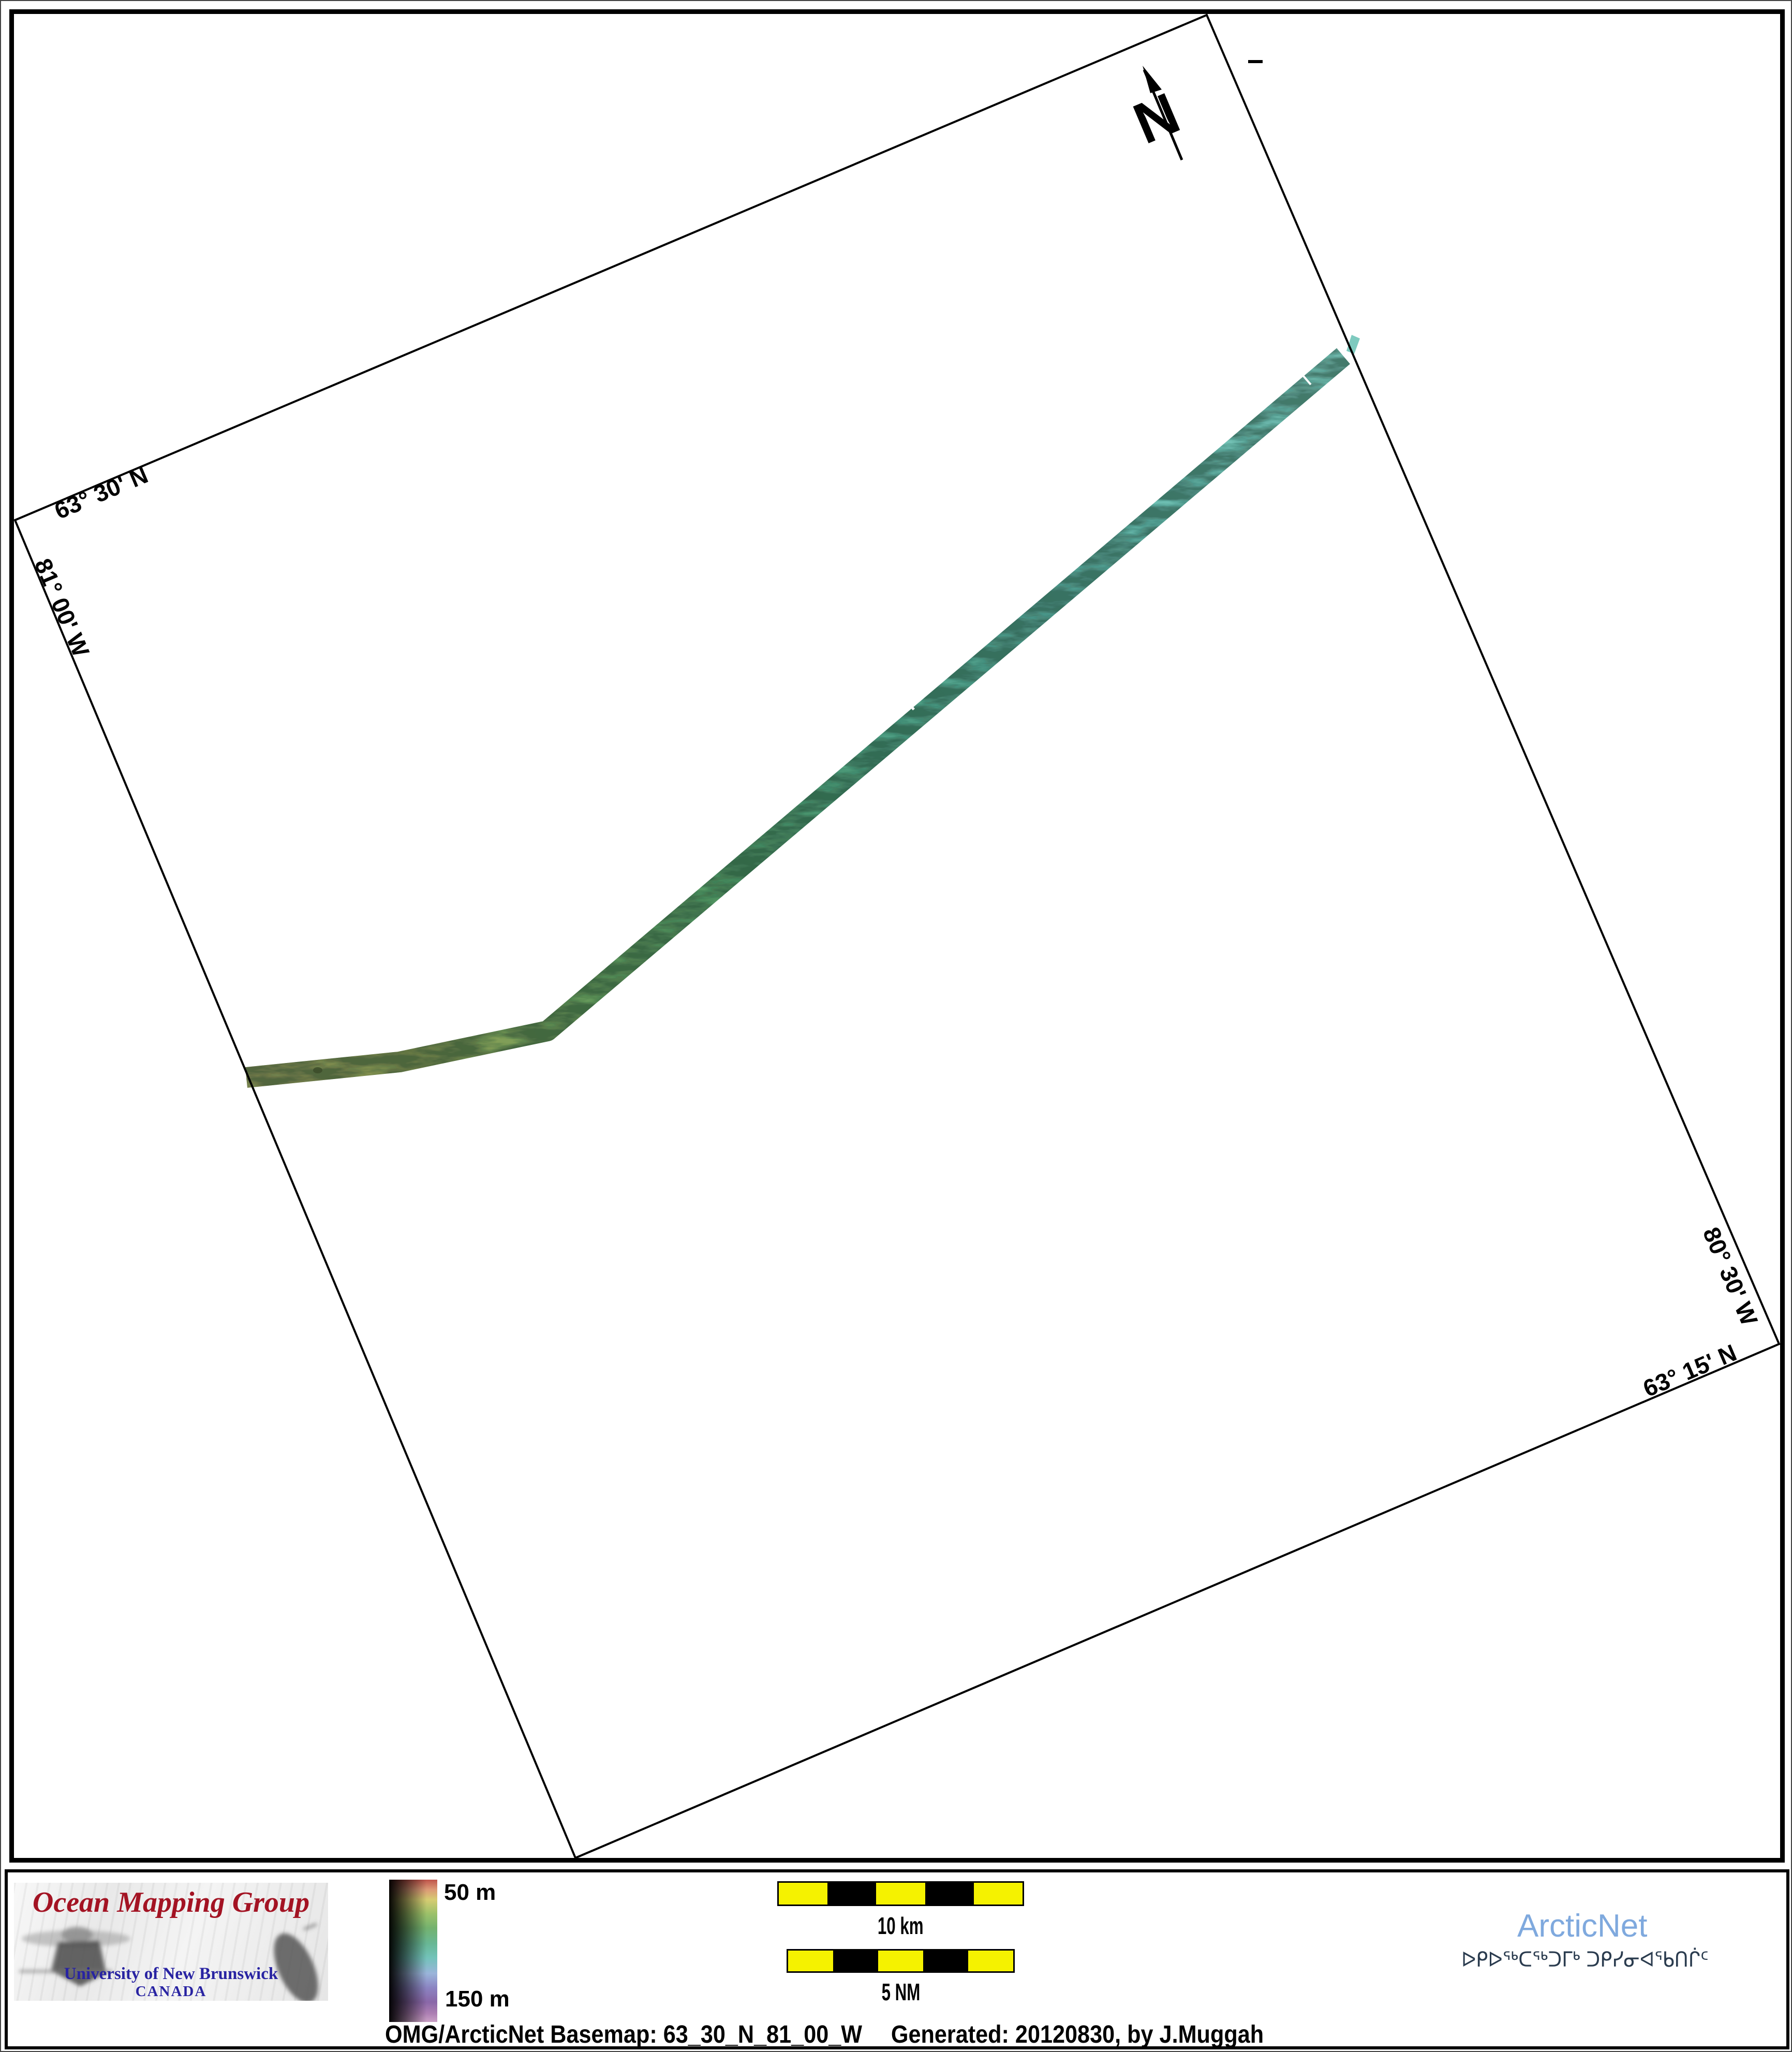 The image size is (1792, 2052). I want to click on label-latitude-bottom: 63° 15' N, so click(1690, 1370).